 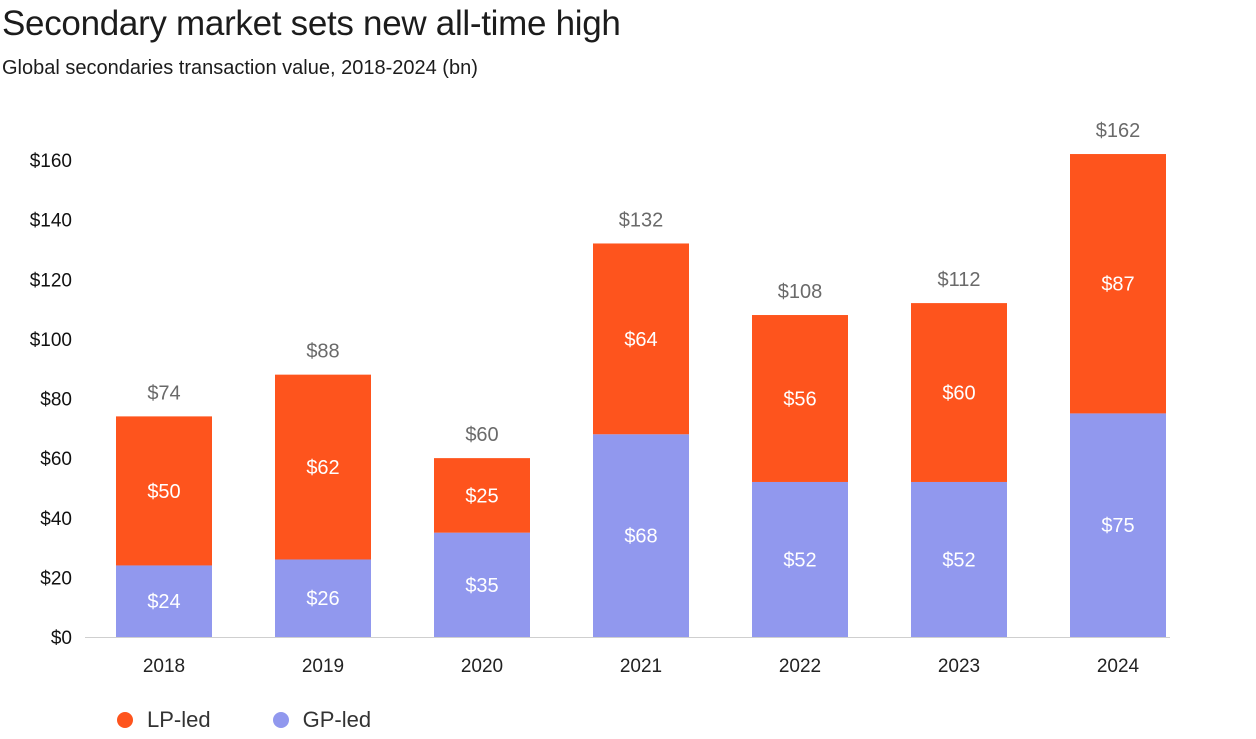 I want to click on legend-swatch-lp-led, so click(x=125, y=720).